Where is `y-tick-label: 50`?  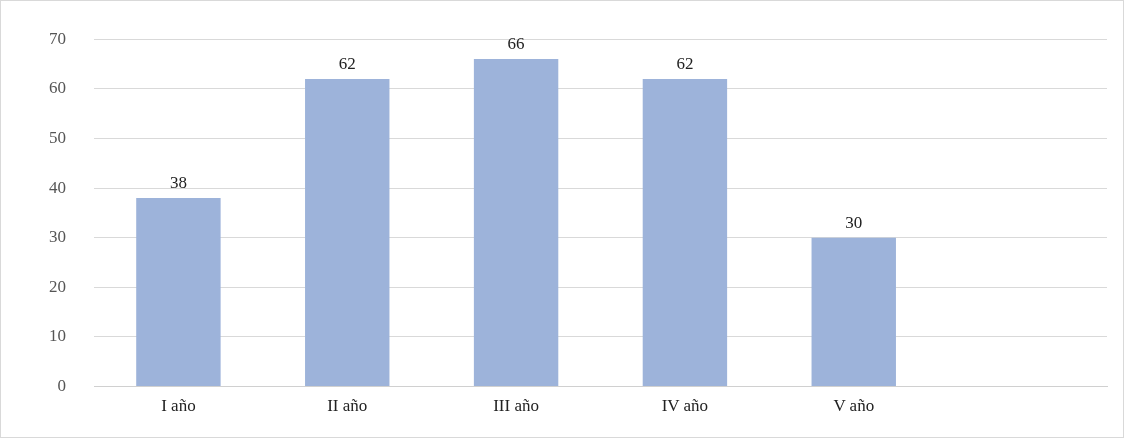
y-tick-label: 50 is located at coordinates (57, 137).